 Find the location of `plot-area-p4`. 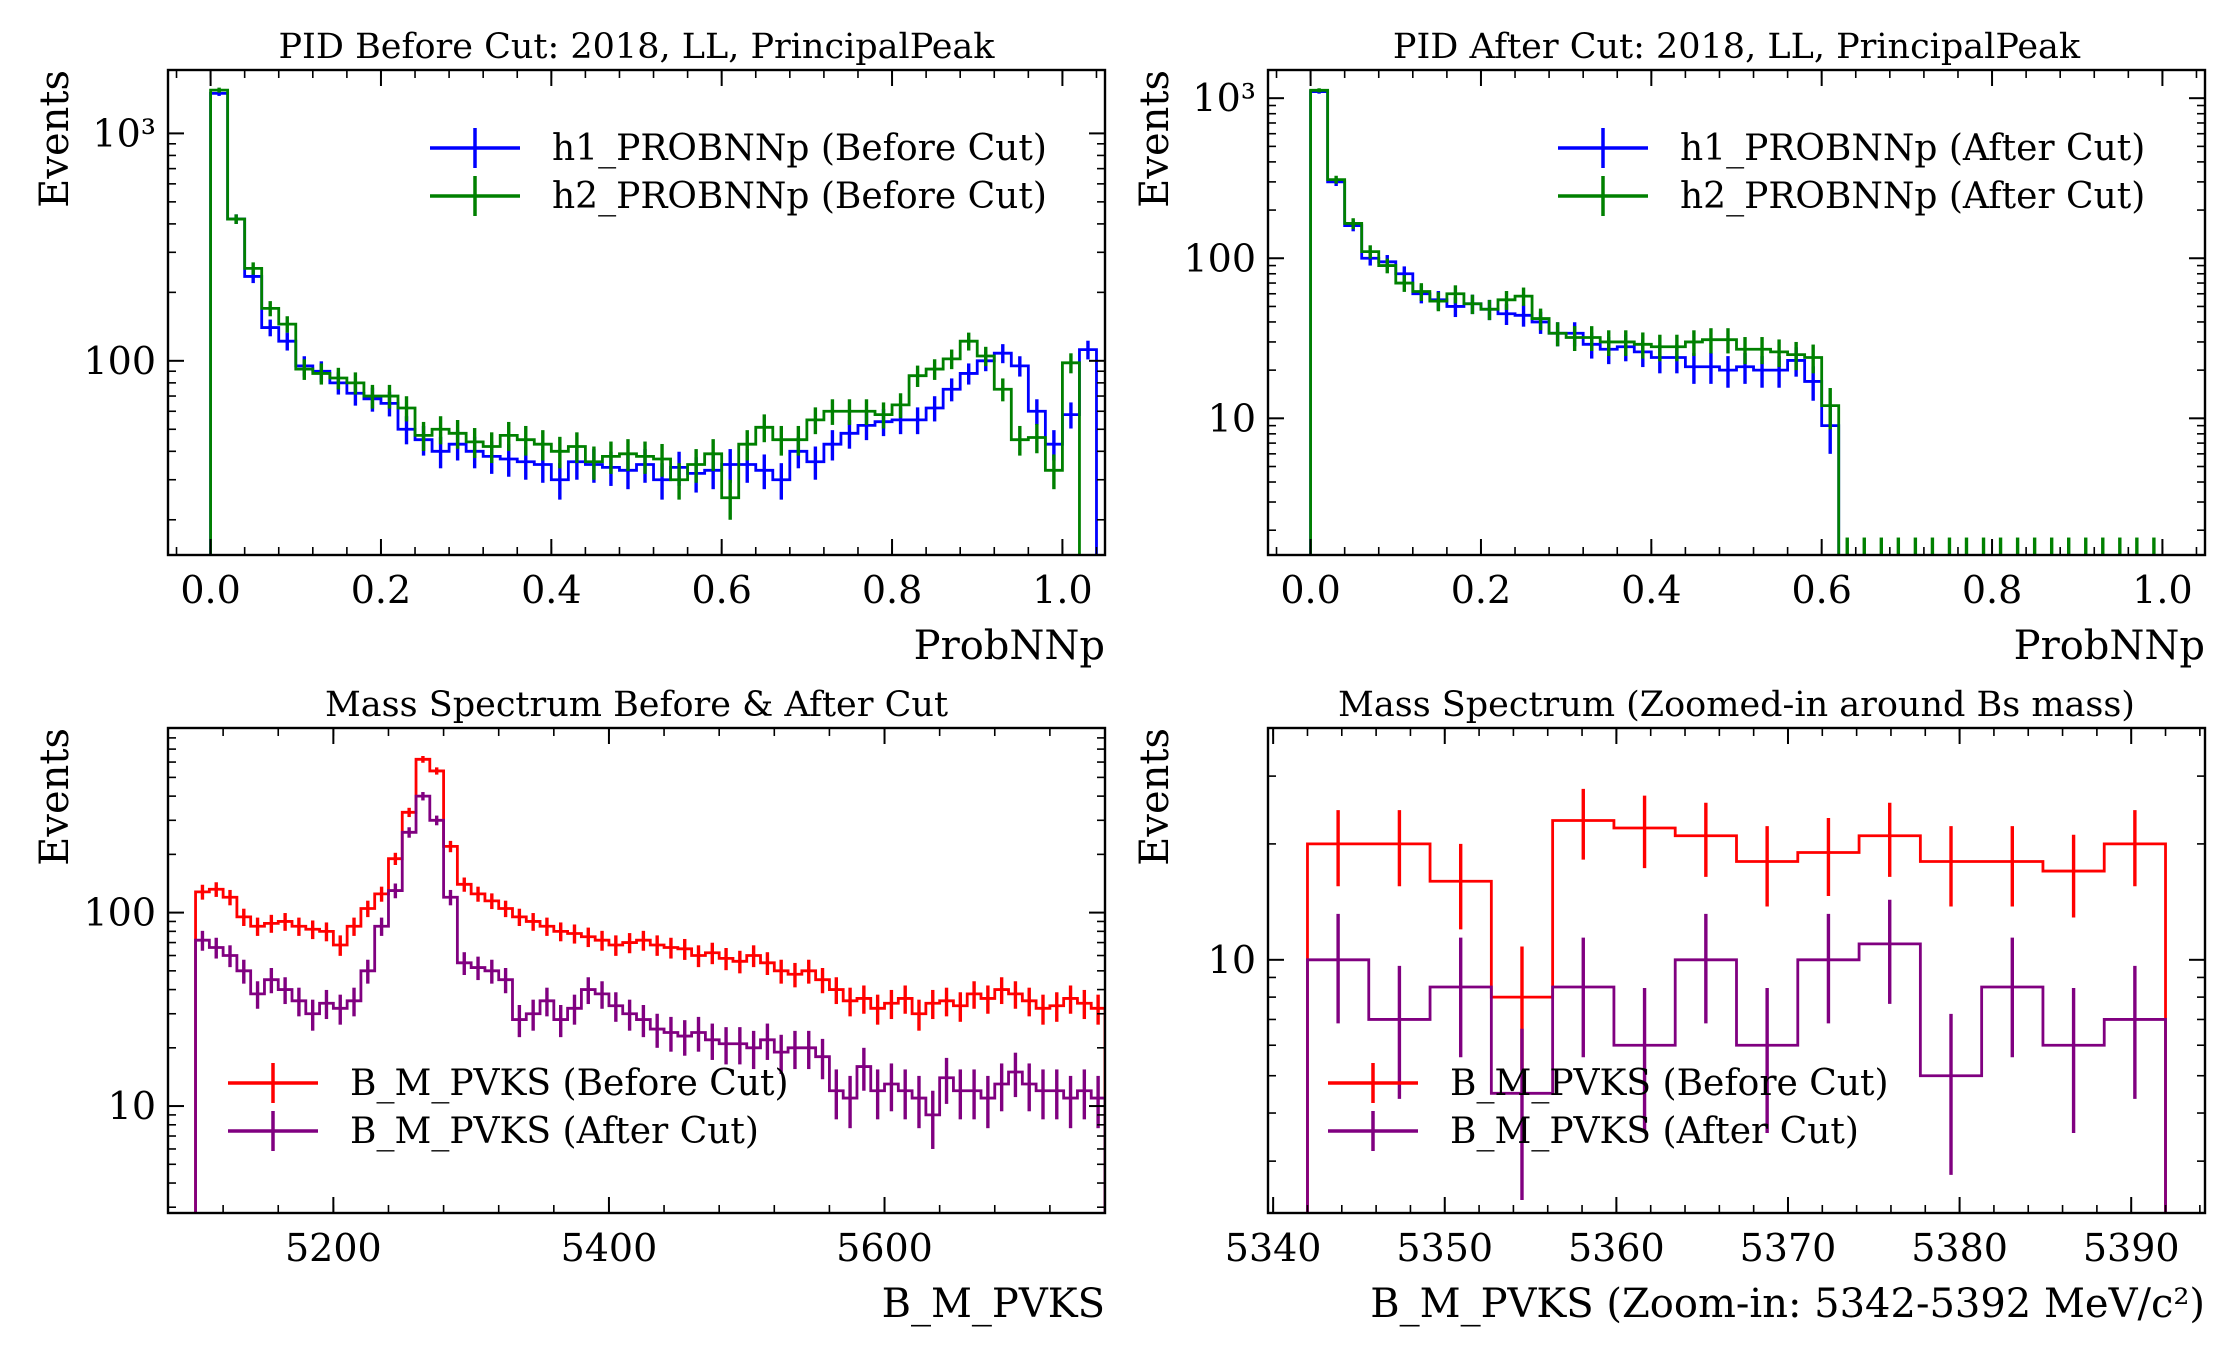

plot-area-p4 is located at coordinates (1736, 1000).